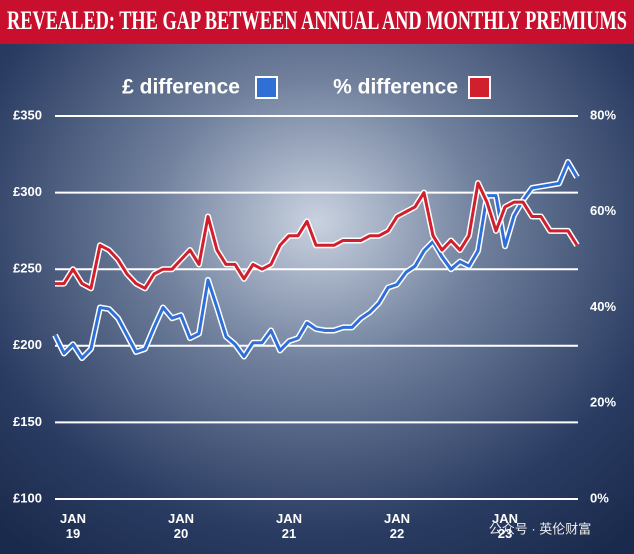 This screenshot has height=554, width=634. I want to click on x-tick-part: 21, so click(289, 533).